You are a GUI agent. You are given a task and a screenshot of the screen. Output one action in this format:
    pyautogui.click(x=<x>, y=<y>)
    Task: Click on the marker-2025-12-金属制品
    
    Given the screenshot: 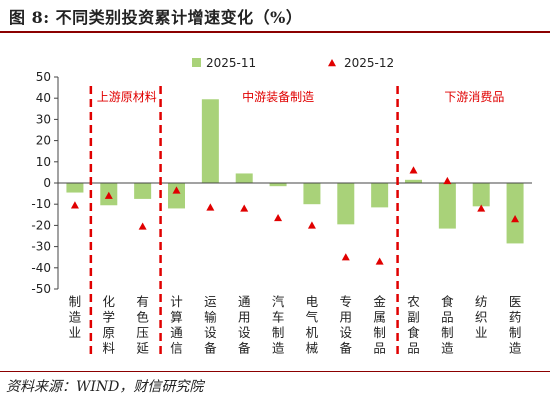 What is the action you would take?
    pyautogui.click(x=379, y=261)
    